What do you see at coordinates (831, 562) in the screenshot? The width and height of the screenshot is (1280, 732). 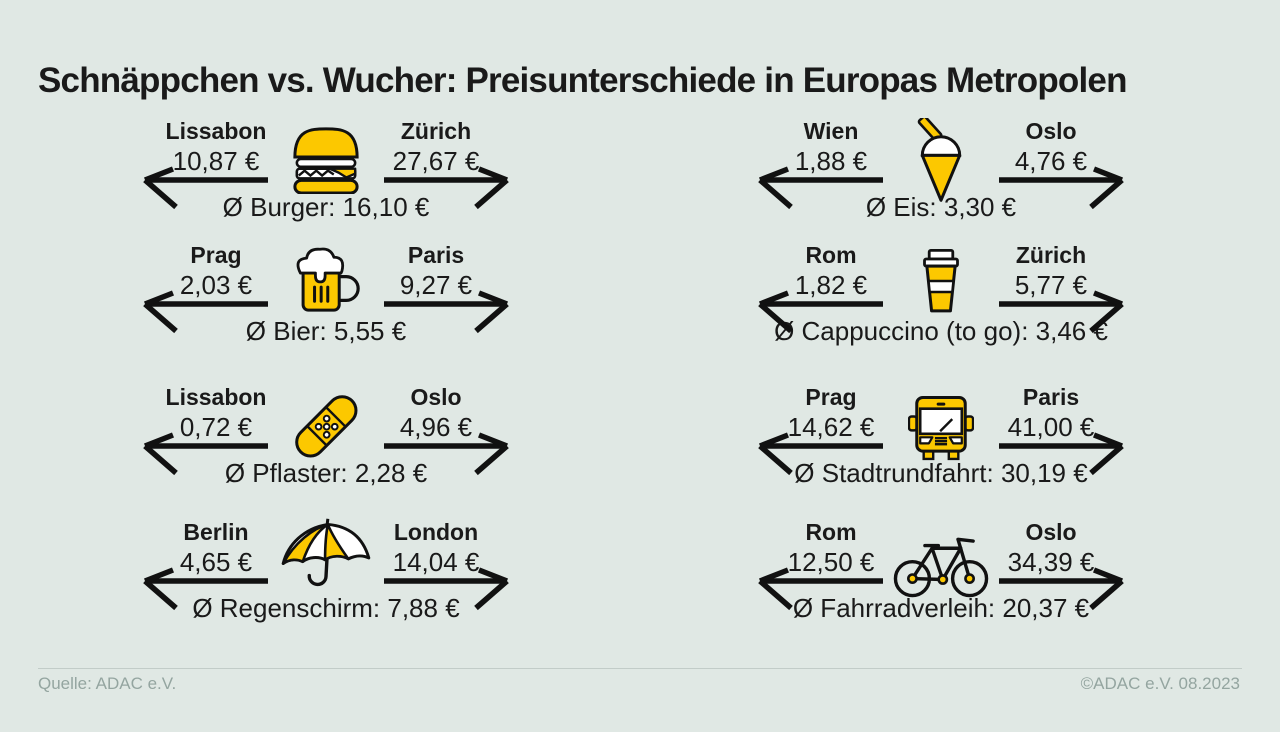 I see `min-price-label: 12,50 €` at bounding box center [831, 562].